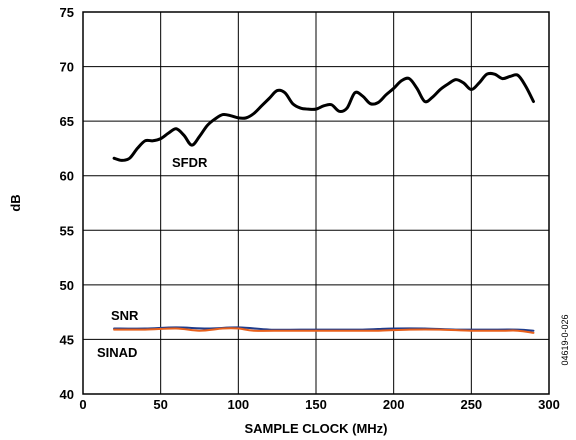  I want to click on y-tick-label: 75, so click(67, 12).